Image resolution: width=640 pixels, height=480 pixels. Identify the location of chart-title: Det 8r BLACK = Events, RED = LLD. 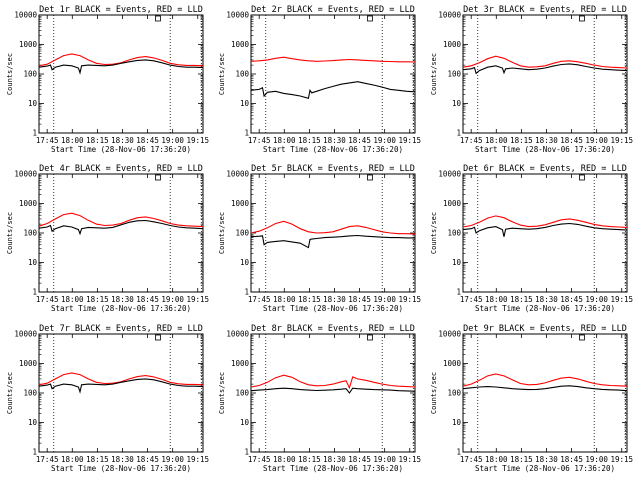
(333, 329).